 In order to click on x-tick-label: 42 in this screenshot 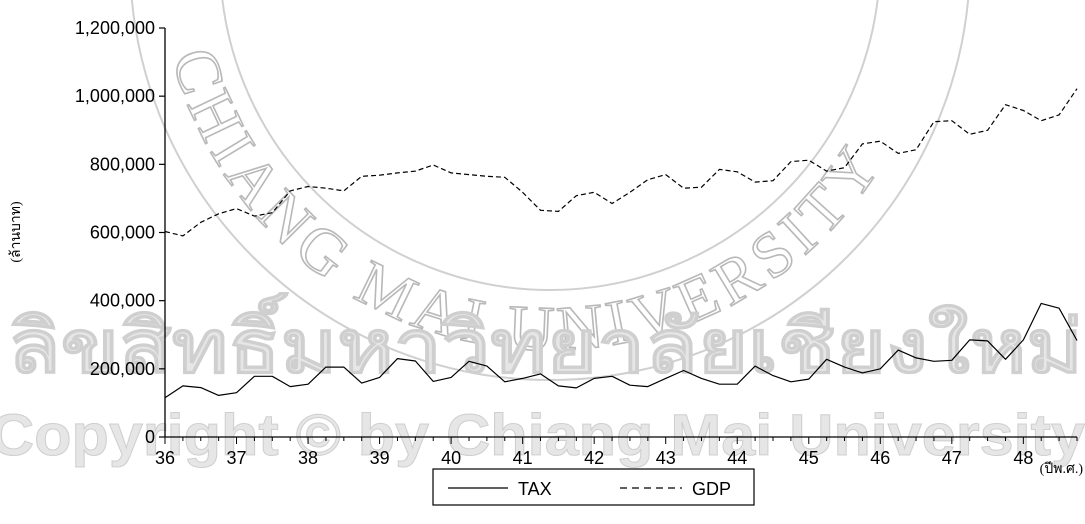, I will do `click(594, 458)`.